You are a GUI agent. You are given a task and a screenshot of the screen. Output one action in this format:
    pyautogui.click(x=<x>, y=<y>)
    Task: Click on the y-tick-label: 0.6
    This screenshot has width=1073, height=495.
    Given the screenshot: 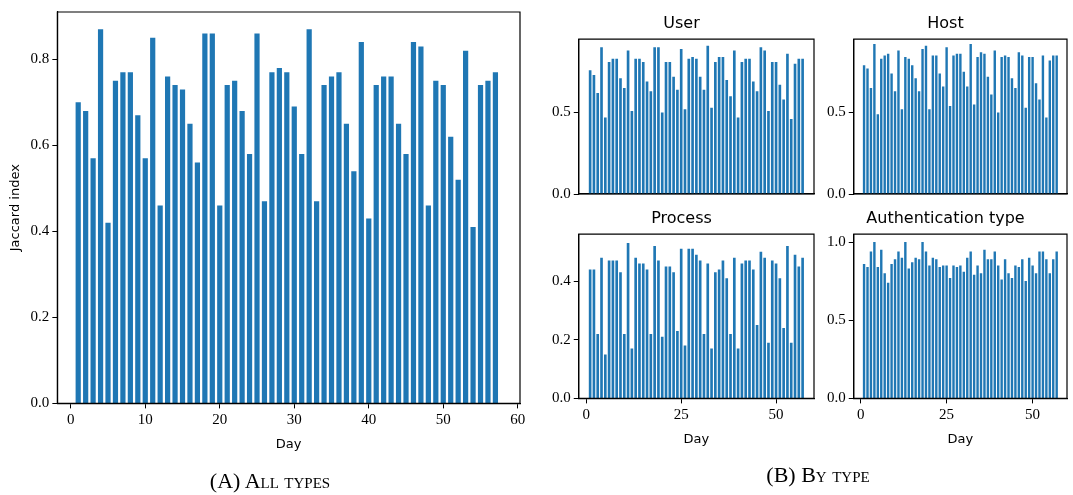 What is the action you would take?
    pyautogui.click(x=40, y=144)
    